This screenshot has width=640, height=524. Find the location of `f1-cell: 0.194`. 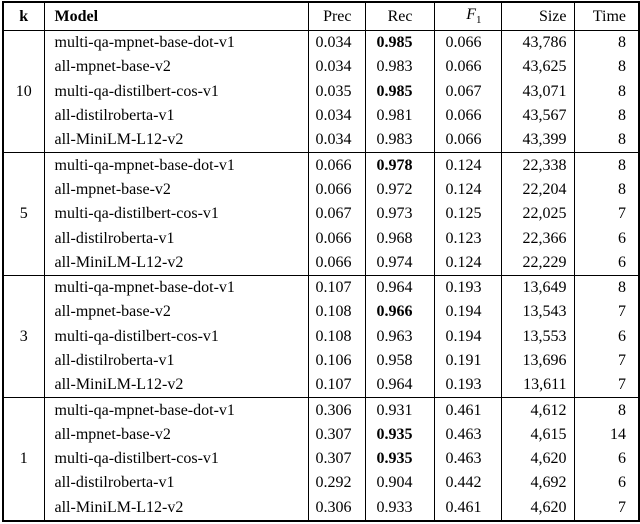

f1-cell: 0.194 is located at coordinates (467, 312).